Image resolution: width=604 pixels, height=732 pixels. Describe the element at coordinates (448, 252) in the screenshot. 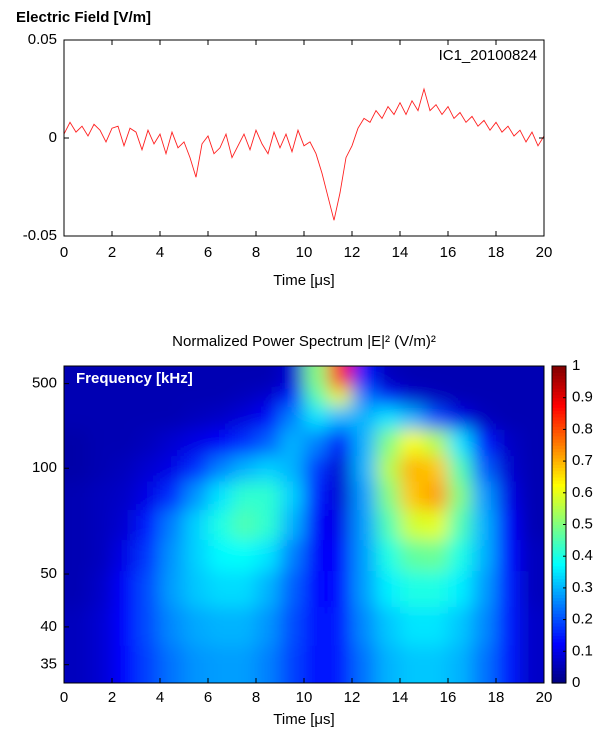

I see `x-tick-label: 16` at that location.